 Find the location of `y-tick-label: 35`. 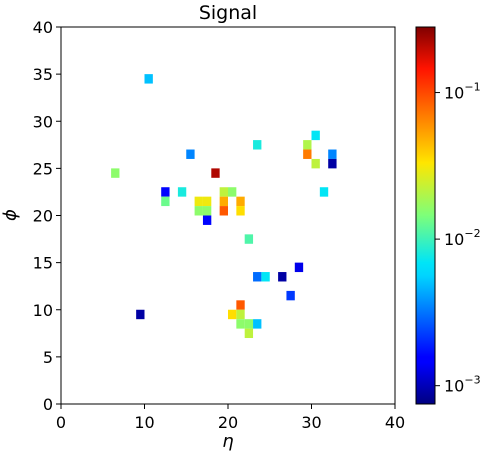

y-tick-label: 35 is located at coordinates (43, 74).